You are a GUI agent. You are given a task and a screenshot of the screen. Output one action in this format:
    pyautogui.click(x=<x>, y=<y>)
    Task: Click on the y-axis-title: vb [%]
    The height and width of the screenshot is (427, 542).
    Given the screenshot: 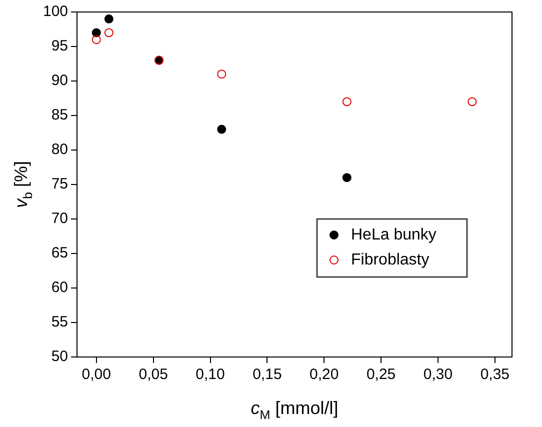 What is the action you would take?
    pyautogui.click(x=22, y=184)
    